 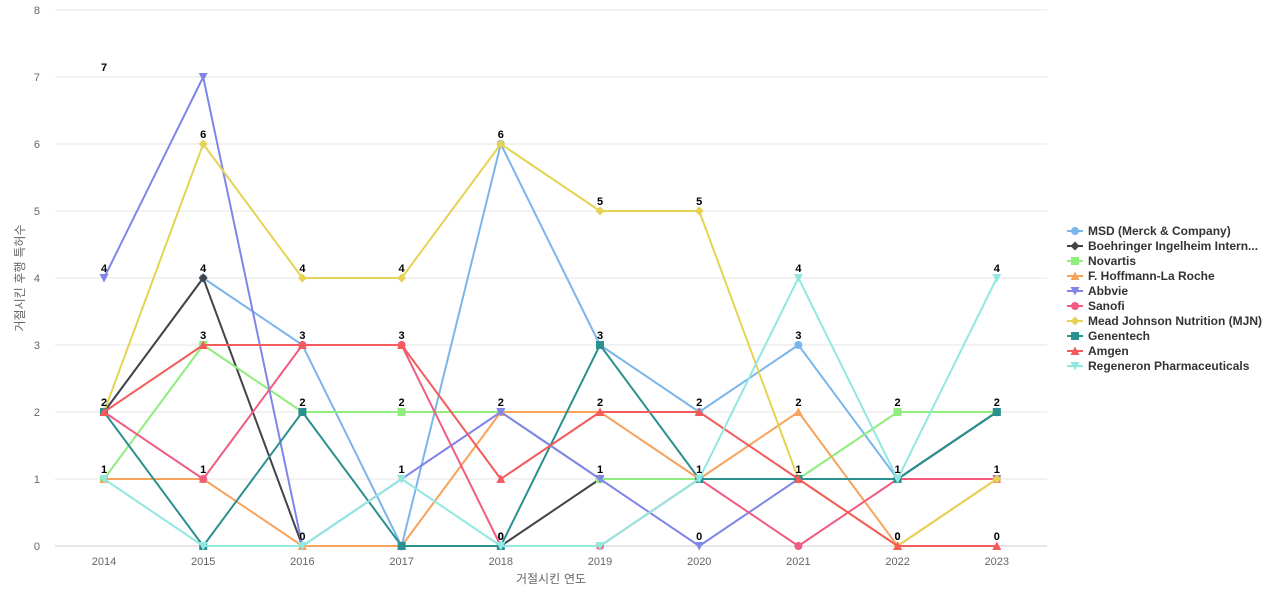 I want to click on x-tick-label: 2016, so click(x=302, y=562).